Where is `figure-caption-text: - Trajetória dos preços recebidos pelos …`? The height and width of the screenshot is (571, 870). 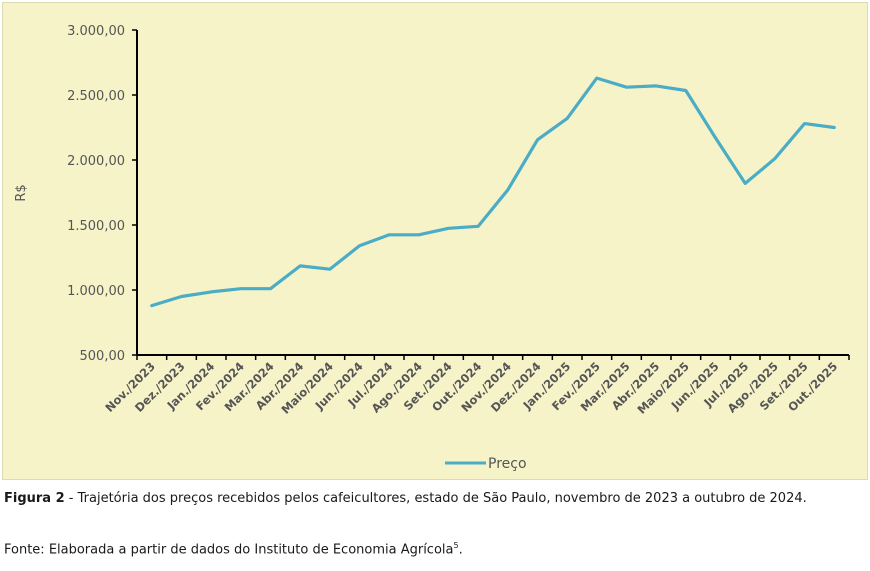 figure-caption-text: - Trajetória dos preços recebidos pelos … is located at coordinates (435, 498).